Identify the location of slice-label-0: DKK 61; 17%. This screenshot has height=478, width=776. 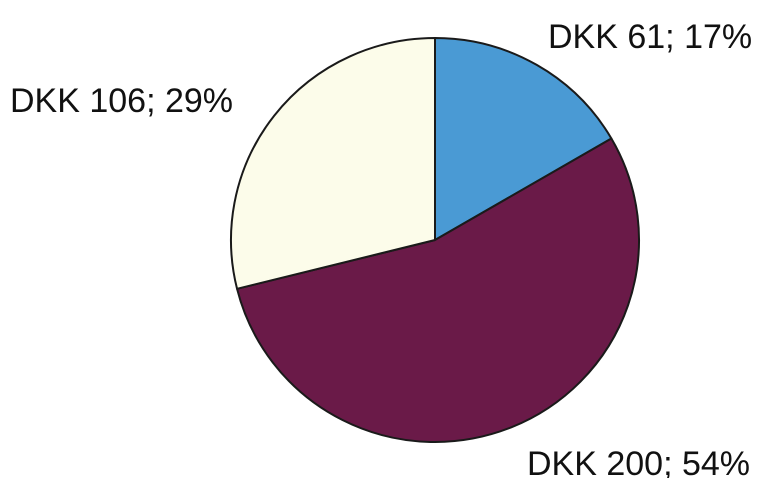
(650, 37).